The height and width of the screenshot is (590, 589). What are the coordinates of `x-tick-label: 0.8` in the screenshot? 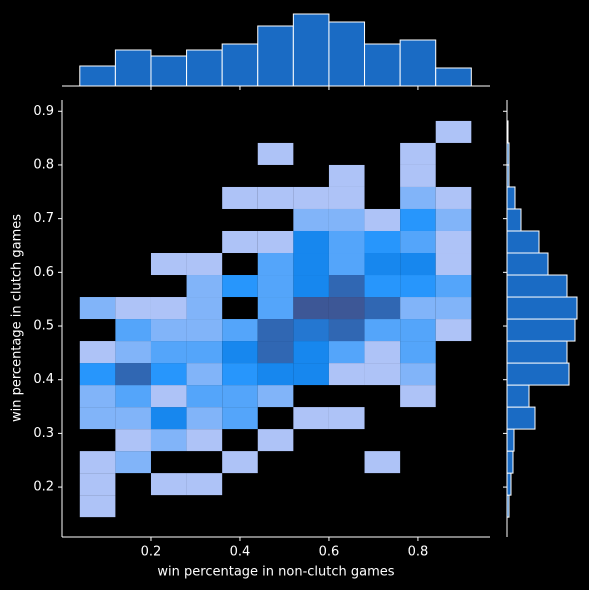 It's located at (418, 552).